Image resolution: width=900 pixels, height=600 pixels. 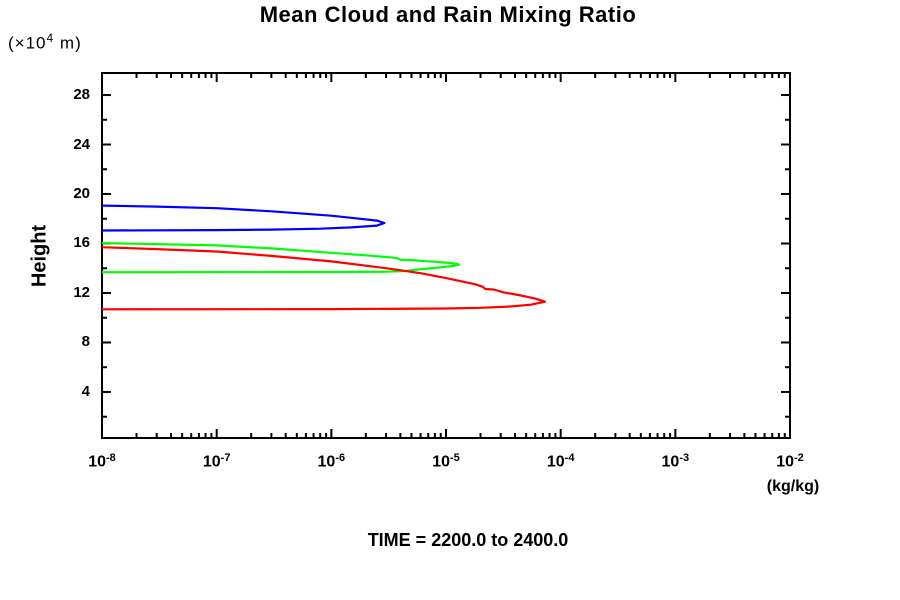 I want to click on y-tick-label: 4, so click(x=85, y=391).